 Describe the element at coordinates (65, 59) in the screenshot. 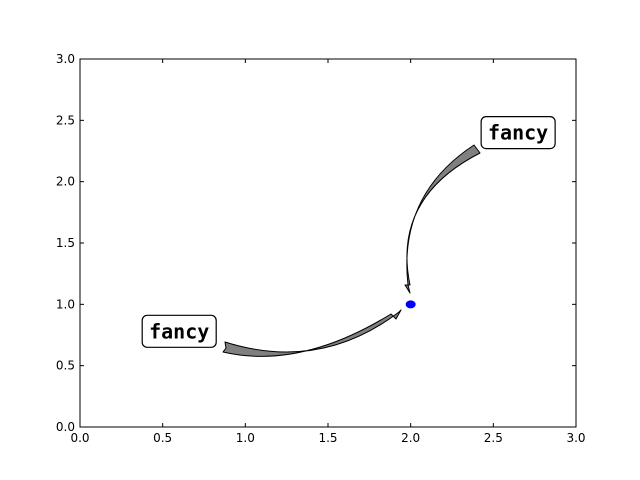

I see `y-tick-label: 3.0` at that location.